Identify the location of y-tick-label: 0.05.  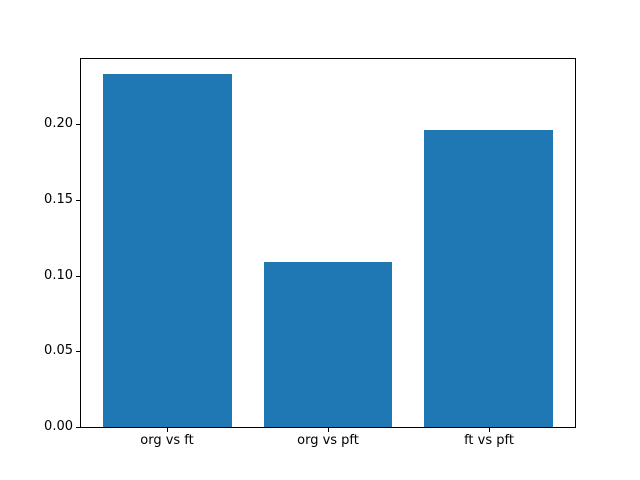
(58, 350).